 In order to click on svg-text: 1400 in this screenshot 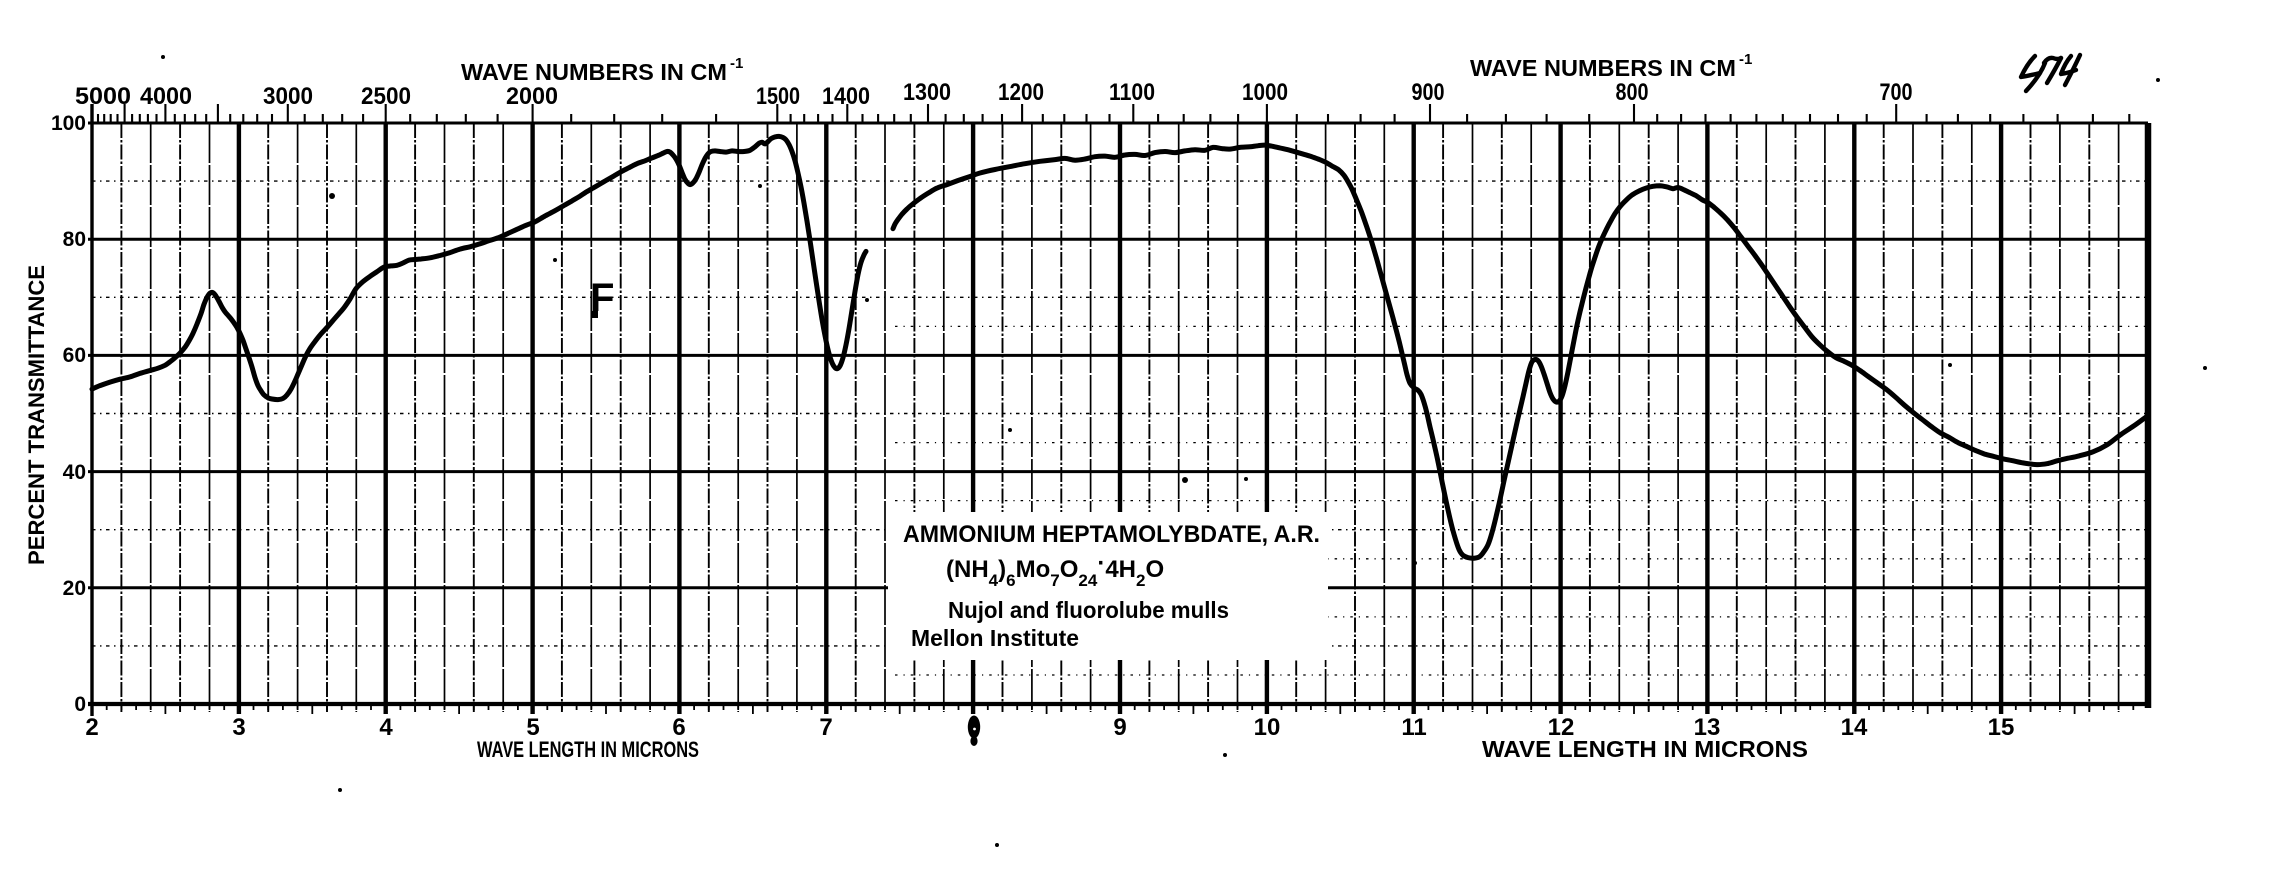, I will do `click(846, 96)`.